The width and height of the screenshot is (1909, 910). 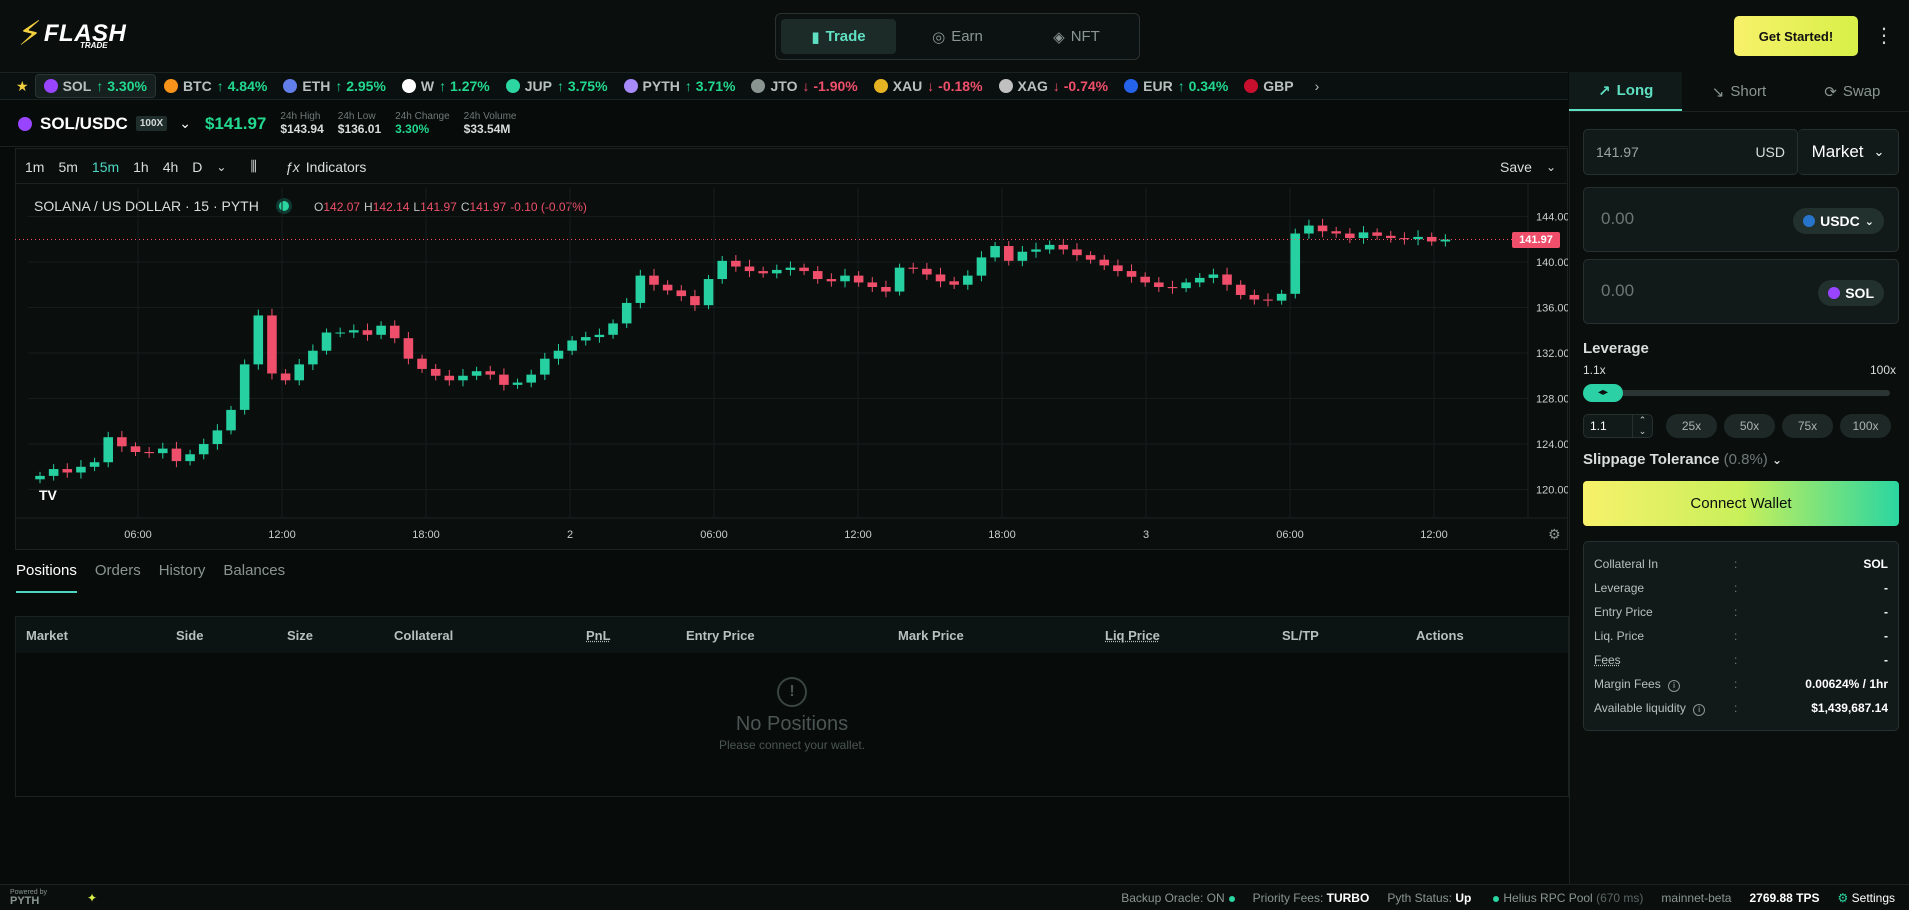 What do you see at coordinates (1834, 293) in the screenshot?
I see `sol-coin-icon` at bounding box center [1834, 293].